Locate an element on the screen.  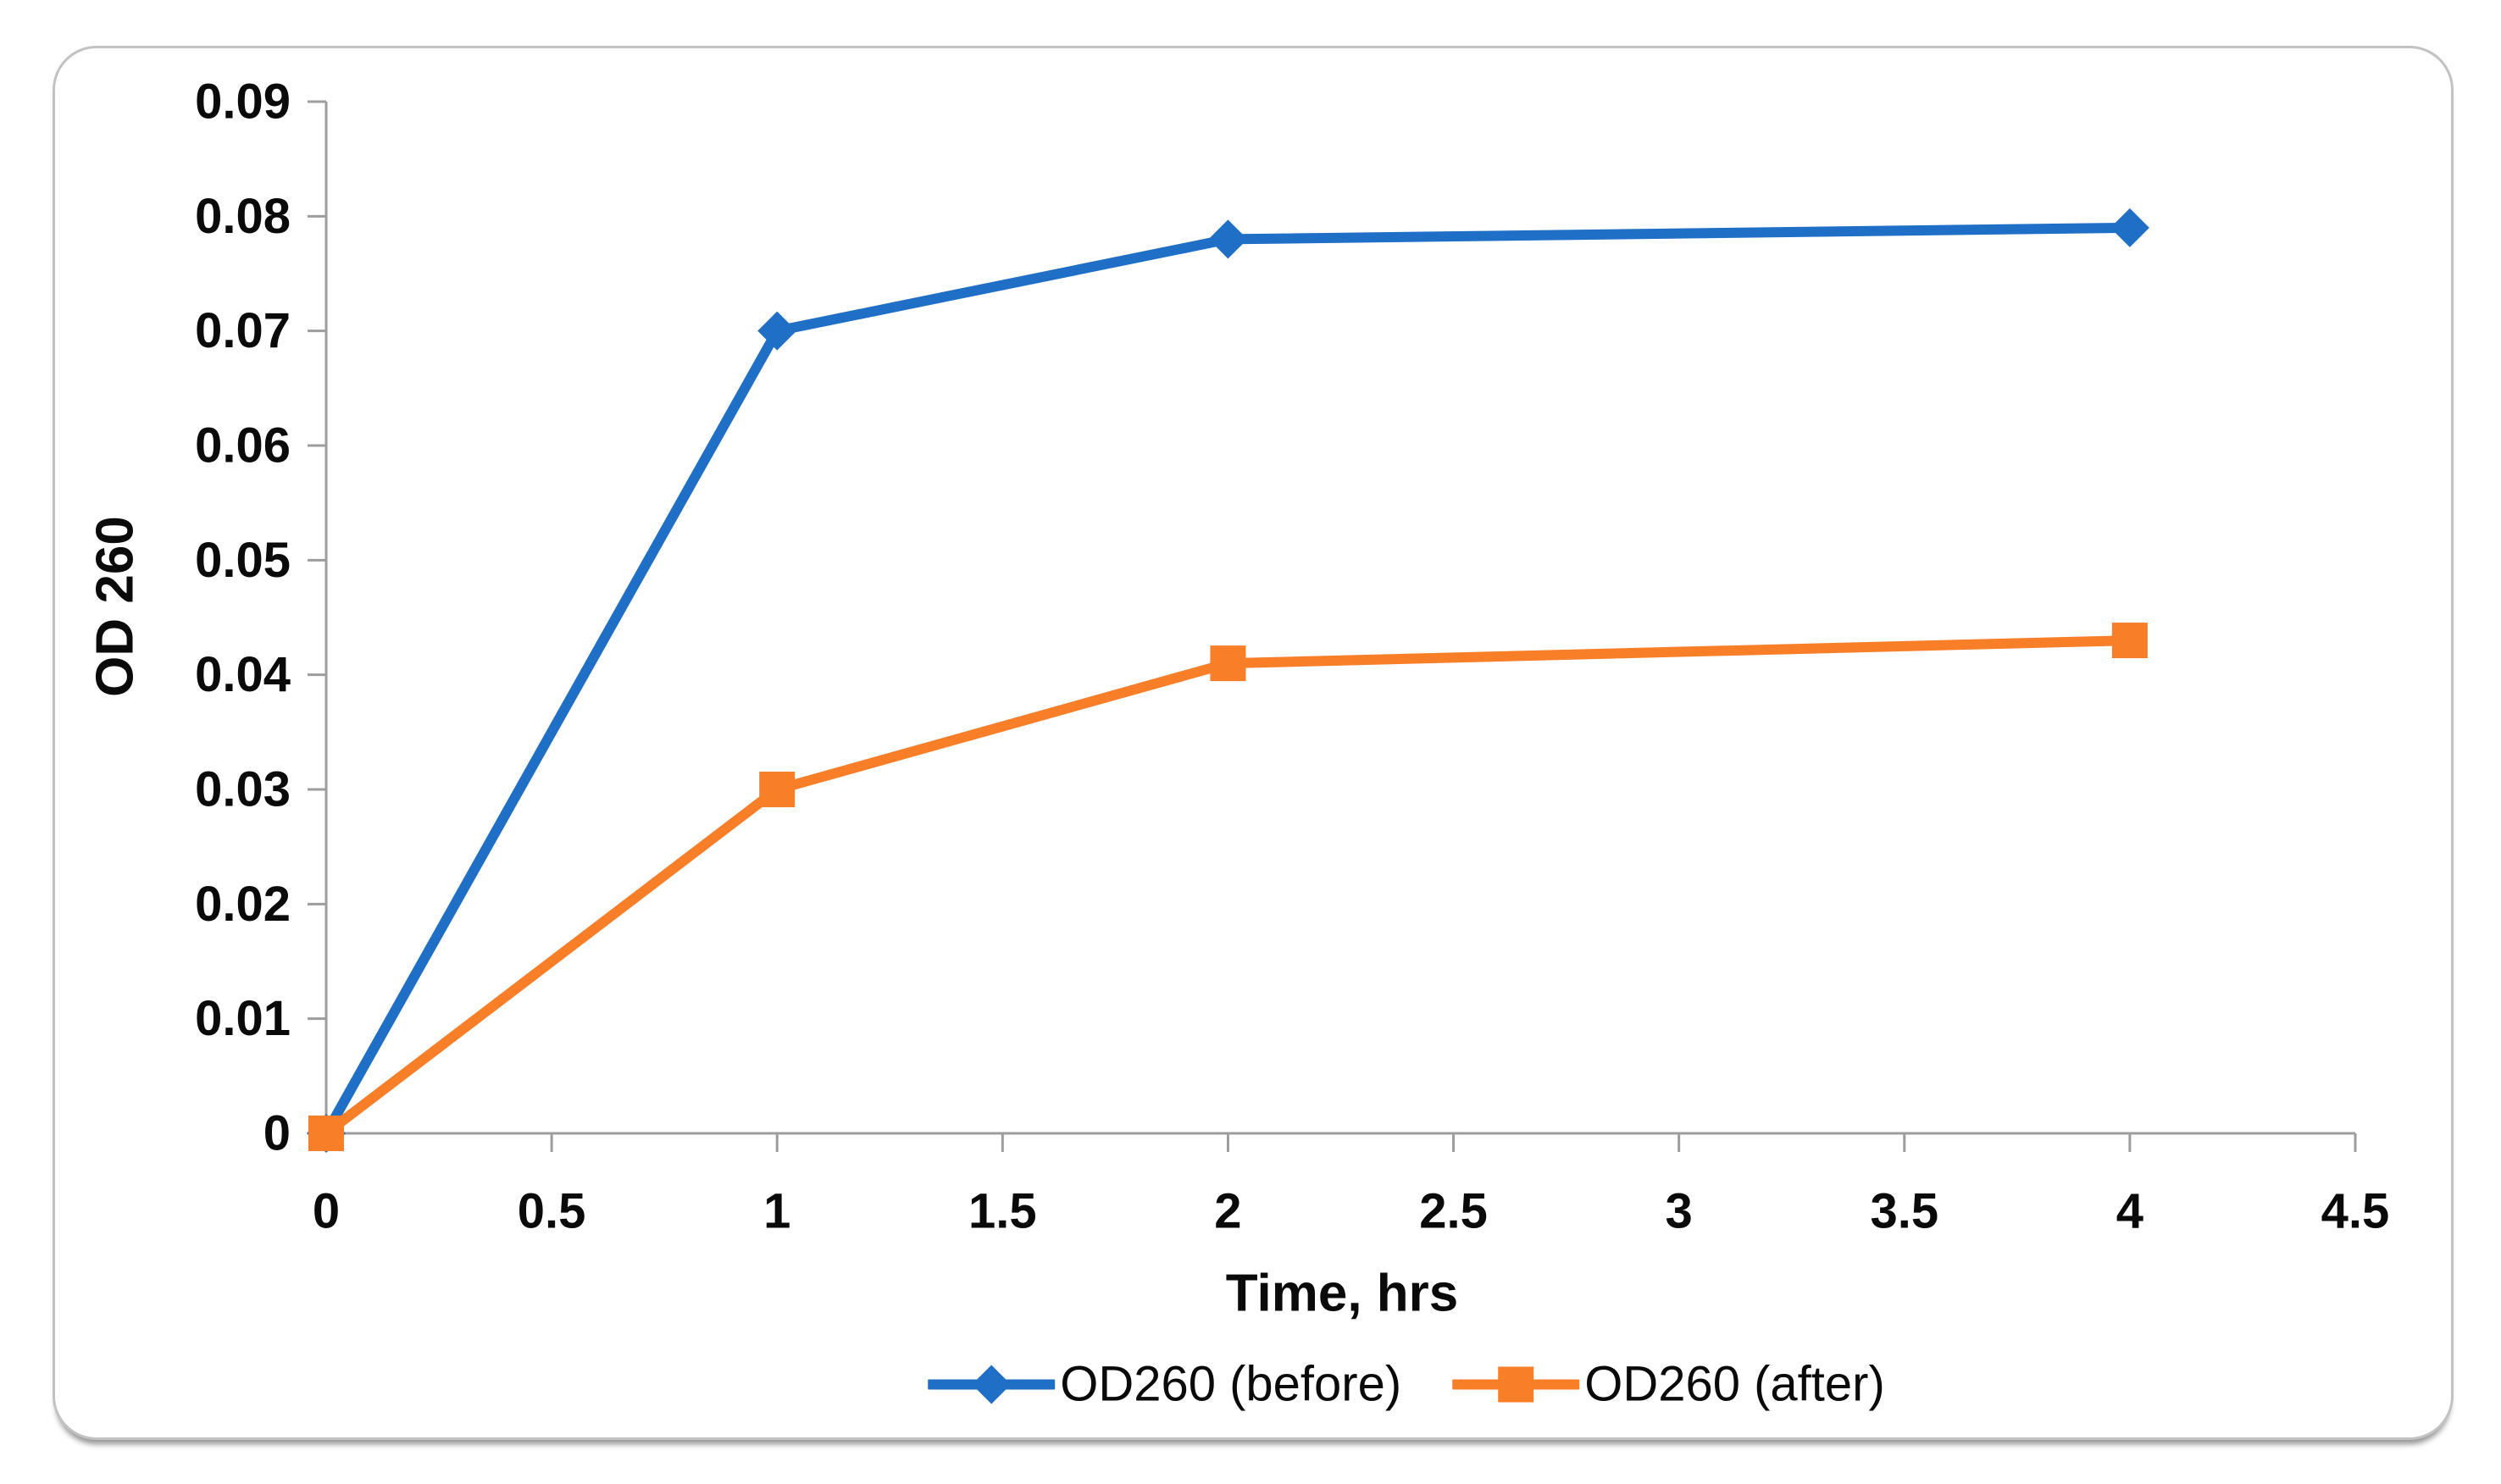
x-tick-label: 1.5 is located at coordinates (1002, 1211).